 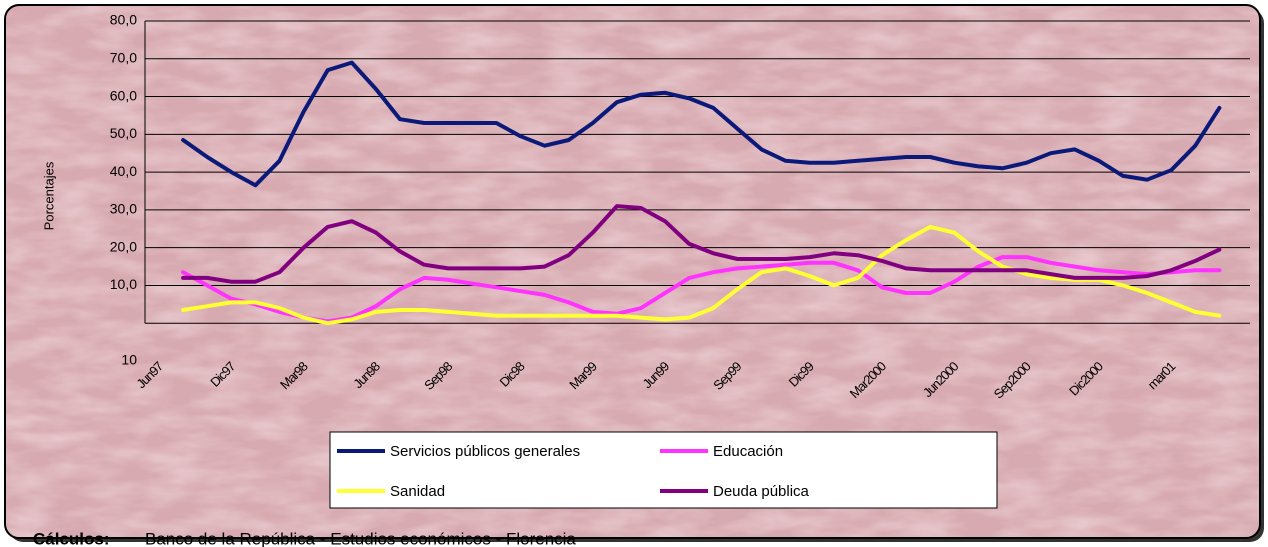 What do you see at coordinates (748, 451) in the screenshot?
I see `legend-label: Educación` at bounding box center [748, 451].